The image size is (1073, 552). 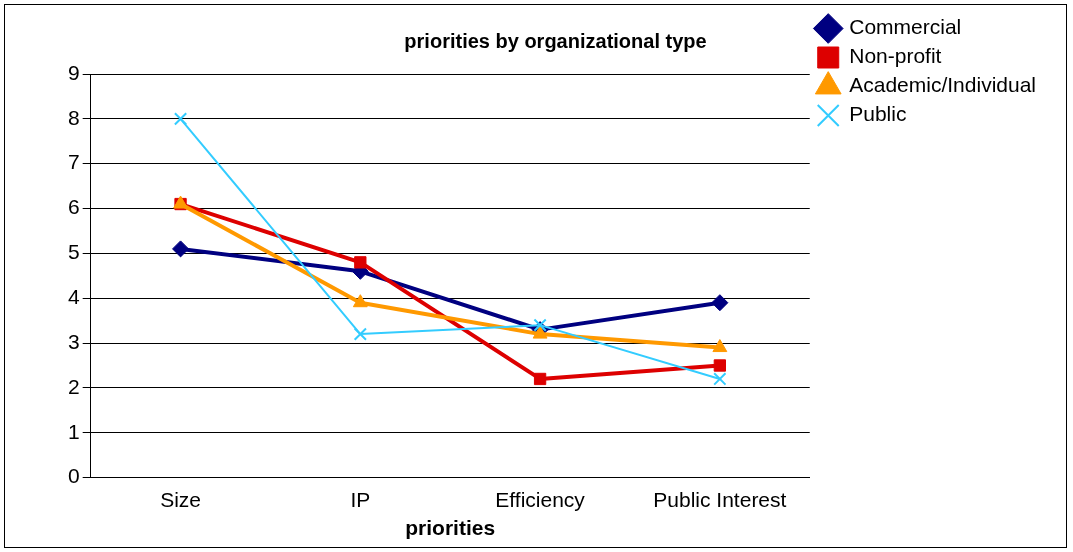 What do you see at coordinates (450, 528) in the screenshot?
I see `x-axis-title: priorities` at bounding box center [450, 528].